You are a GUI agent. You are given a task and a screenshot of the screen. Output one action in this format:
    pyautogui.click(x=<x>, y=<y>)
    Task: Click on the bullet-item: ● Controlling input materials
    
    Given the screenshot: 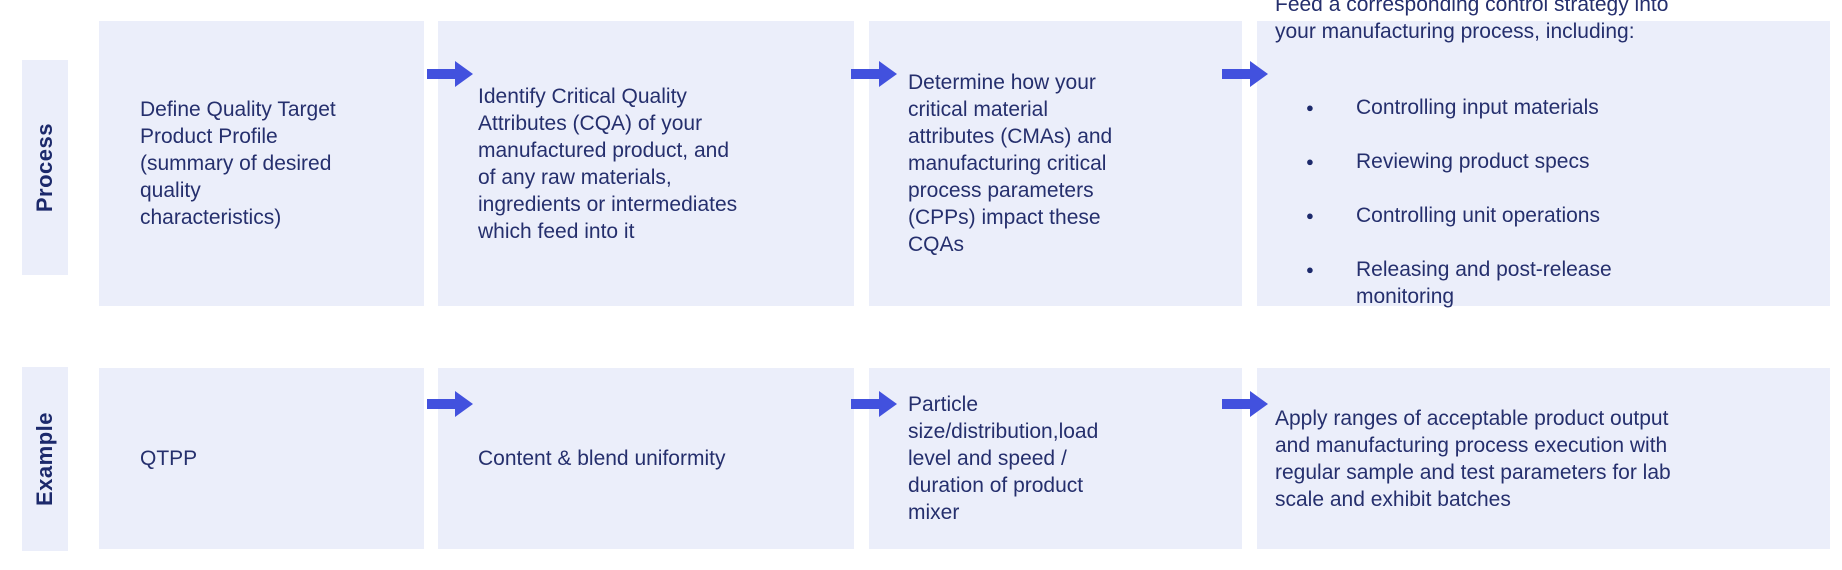 What is the action you would take?
    pyautogui.click(x=1540, y=107)
    